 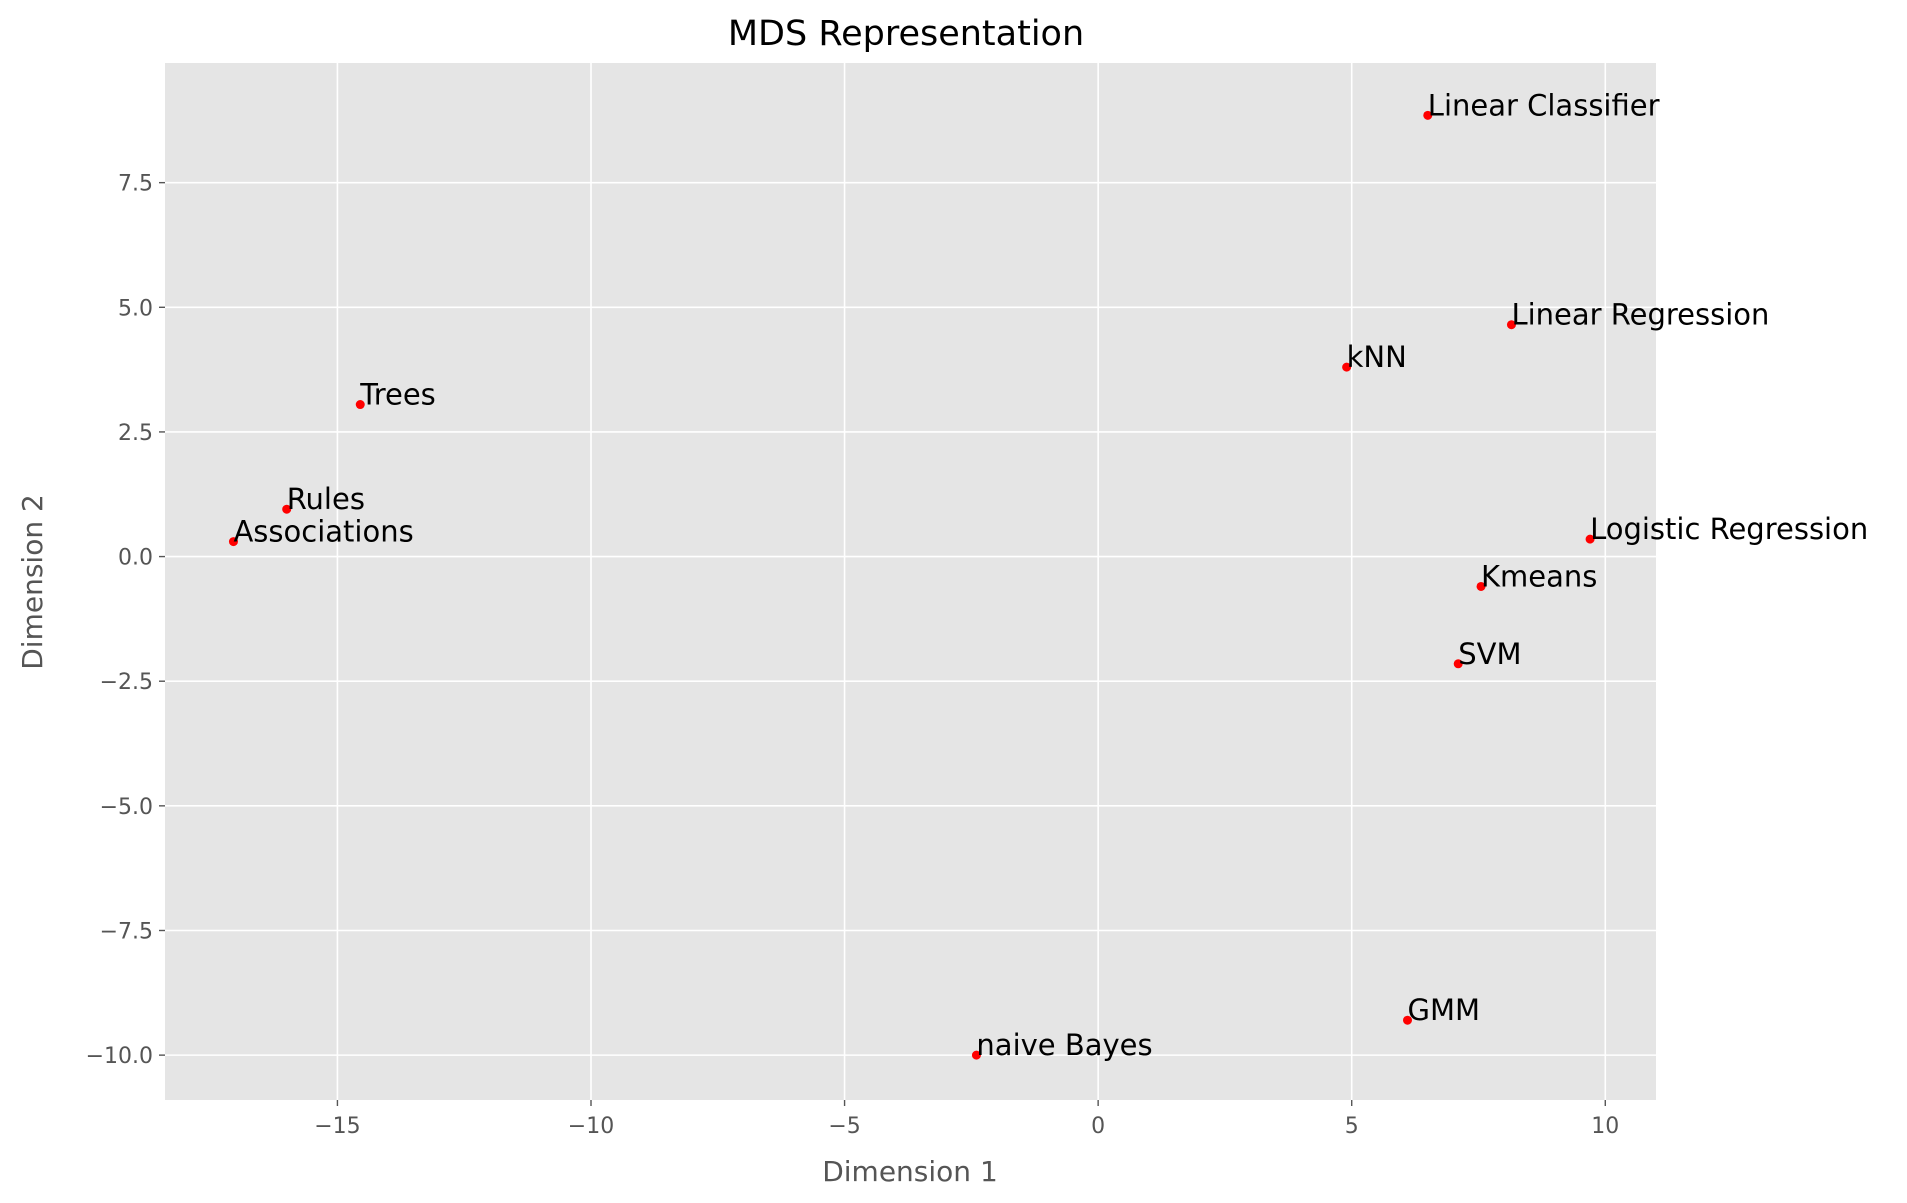 I want to click on point-label: SVM, so click(x=1489, y=654).